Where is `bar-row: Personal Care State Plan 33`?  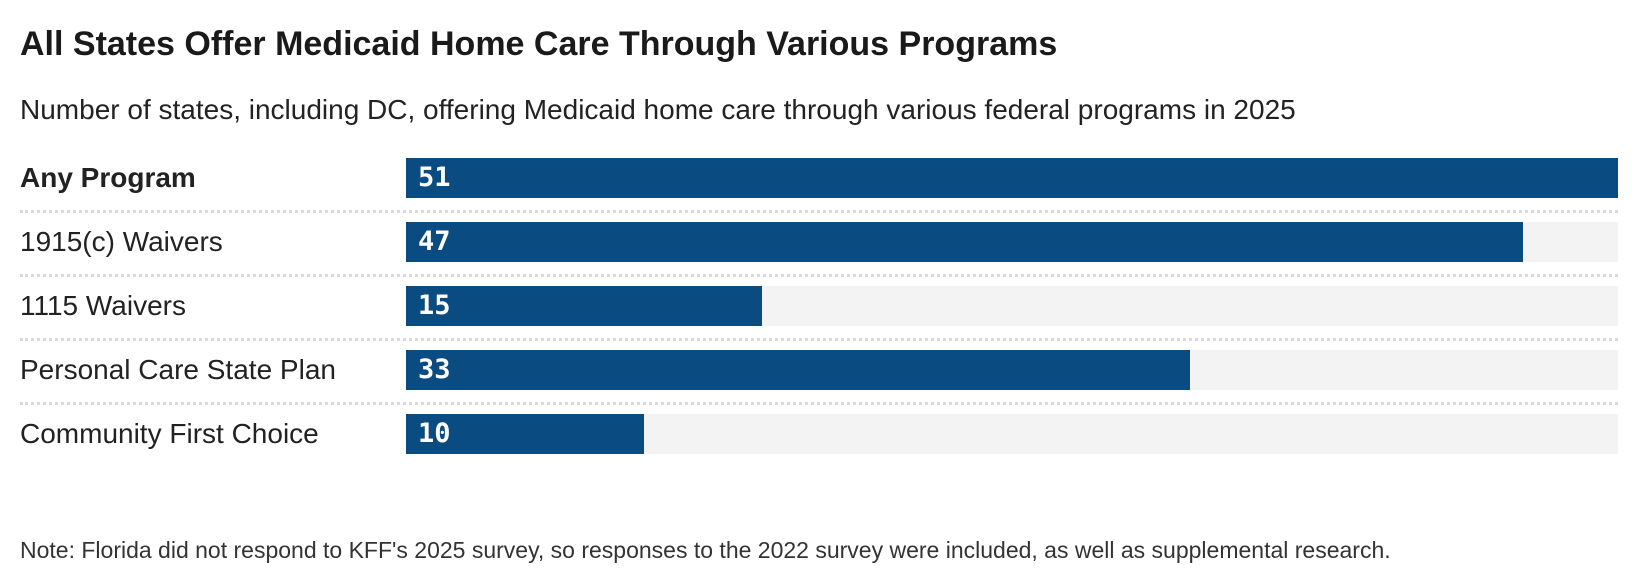 bar-row: Personal Care State Plan 33 is located at coordinates (820, 370).